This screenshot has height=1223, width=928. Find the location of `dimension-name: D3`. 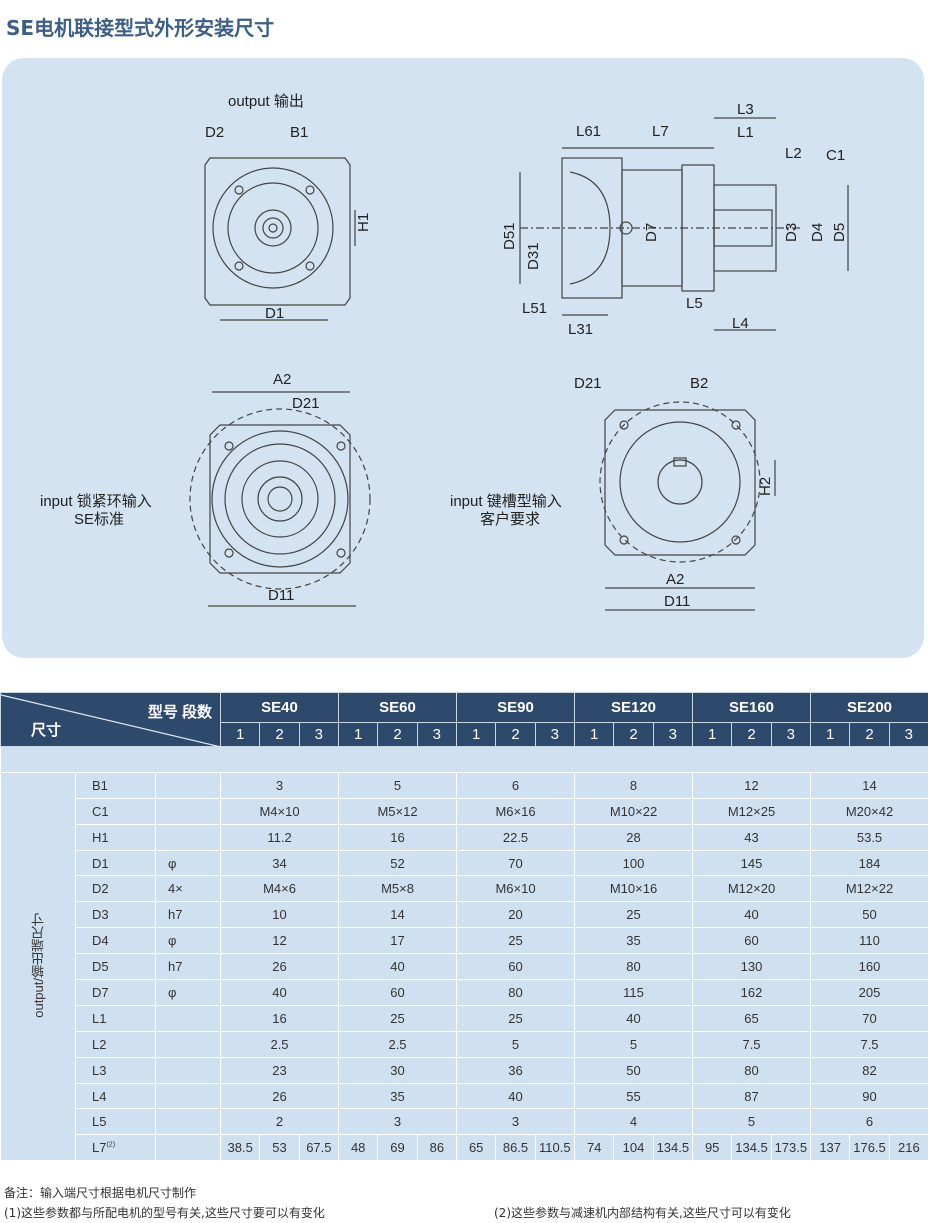

dimension-name: D3 is located at coordinates (115, 915).